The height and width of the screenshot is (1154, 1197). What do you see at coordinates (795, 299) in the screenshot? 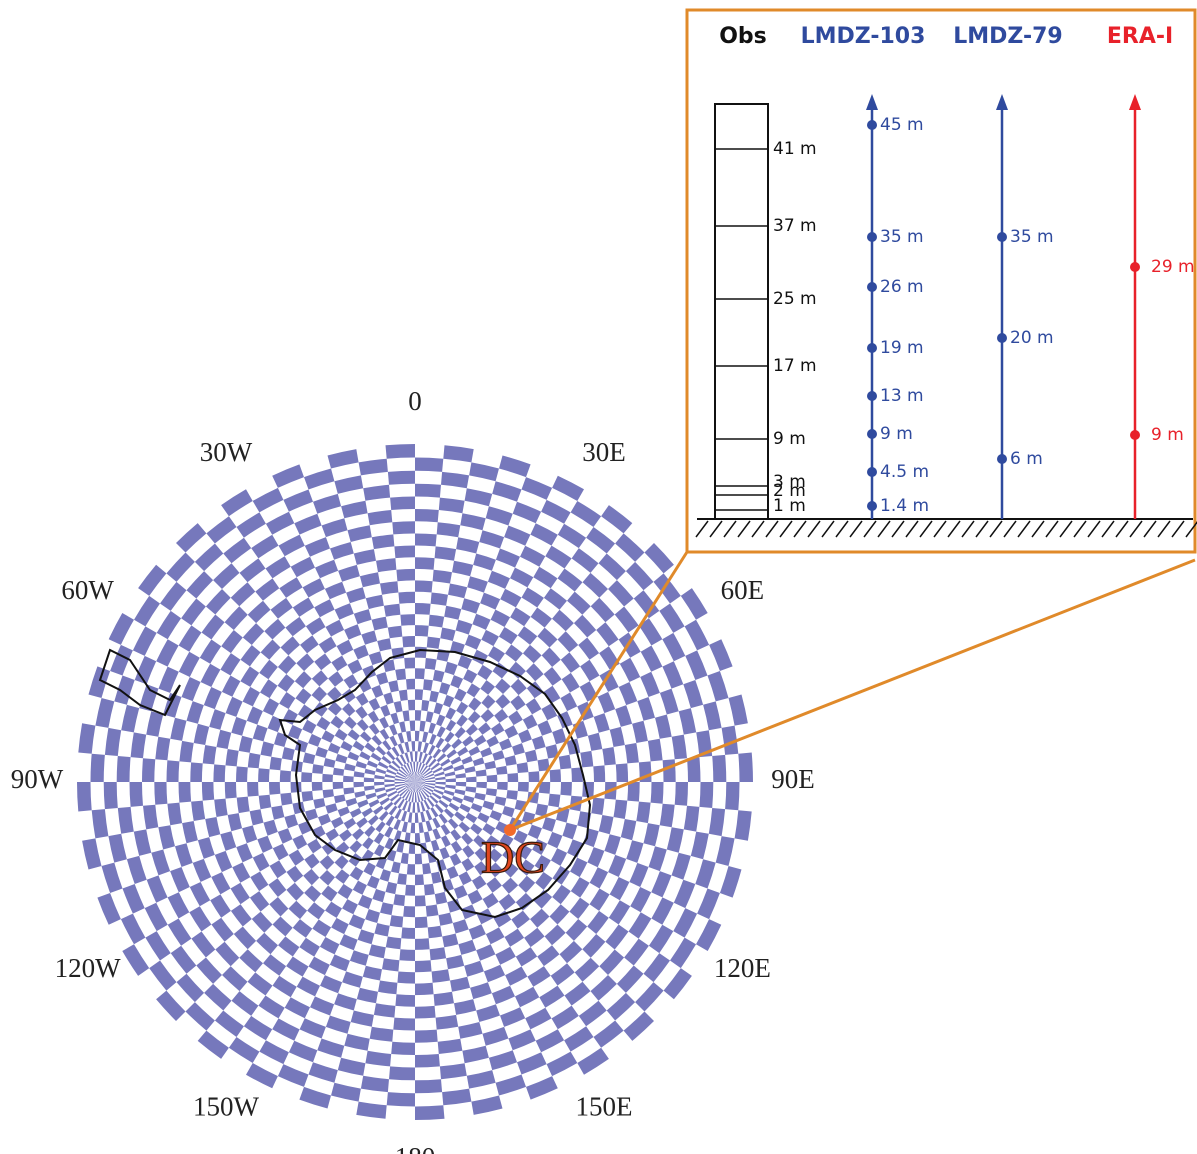
I see `level-label: 25 m` at bounding box center [795, 299].